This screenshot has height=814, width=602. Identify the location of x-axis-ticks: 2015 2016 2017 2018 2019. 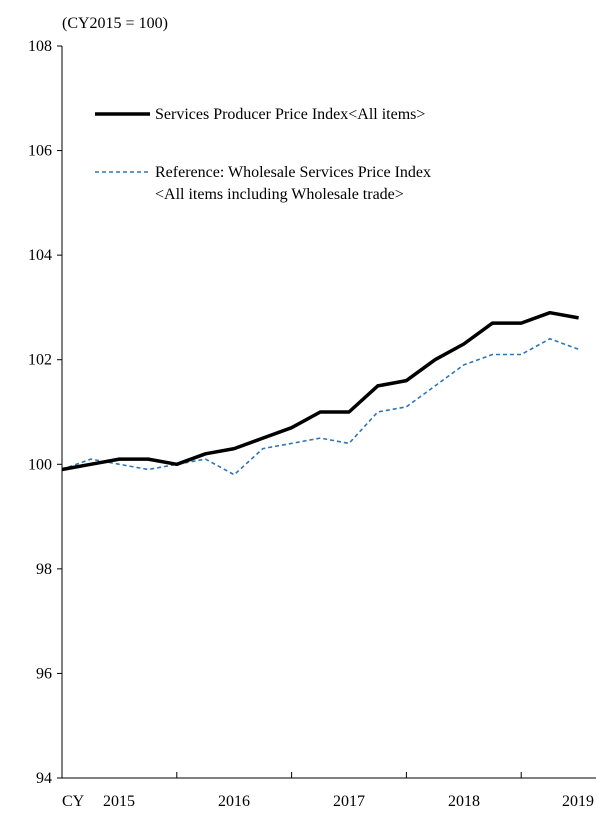
(348, 791).